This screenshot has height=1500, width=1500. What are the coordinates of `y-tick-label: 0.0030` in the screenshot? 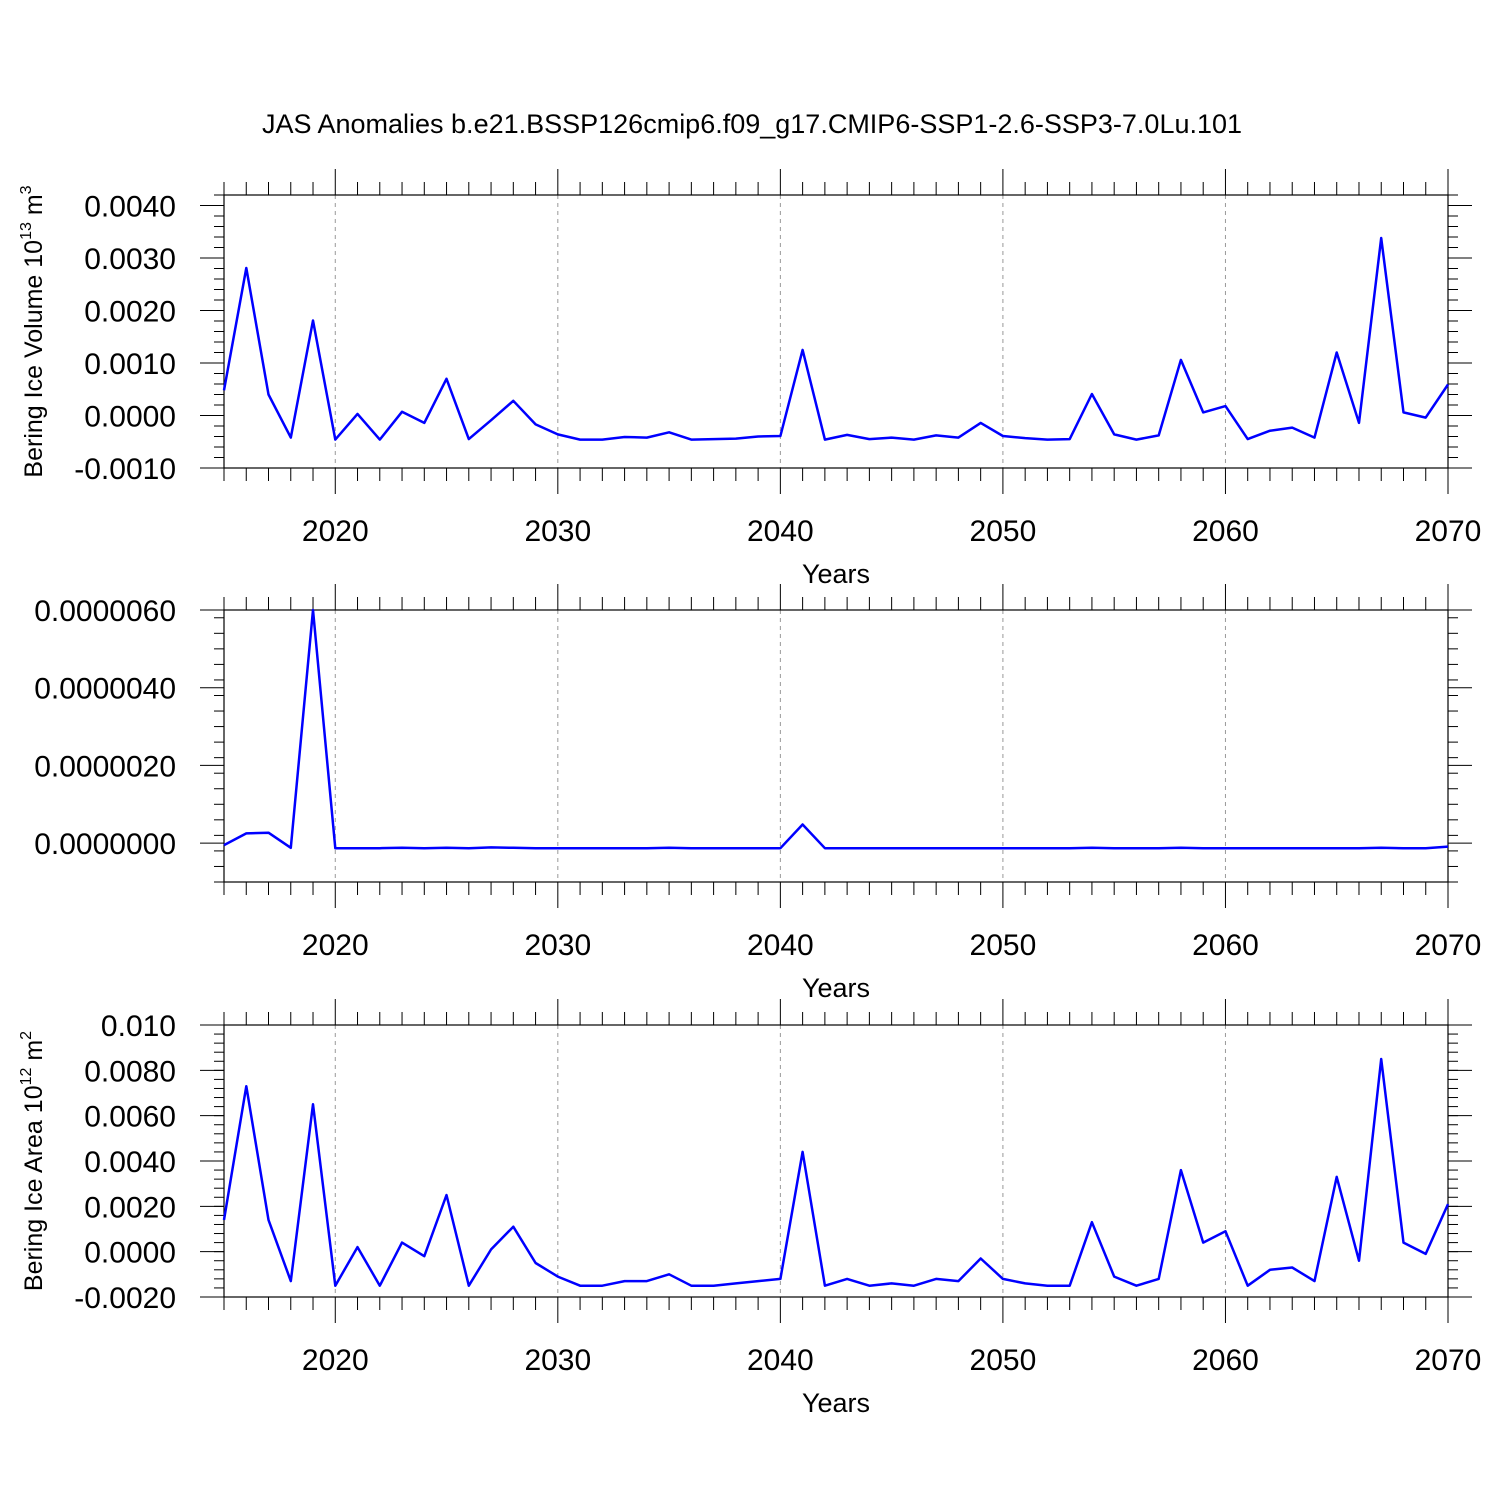 It's located at (130, 259).